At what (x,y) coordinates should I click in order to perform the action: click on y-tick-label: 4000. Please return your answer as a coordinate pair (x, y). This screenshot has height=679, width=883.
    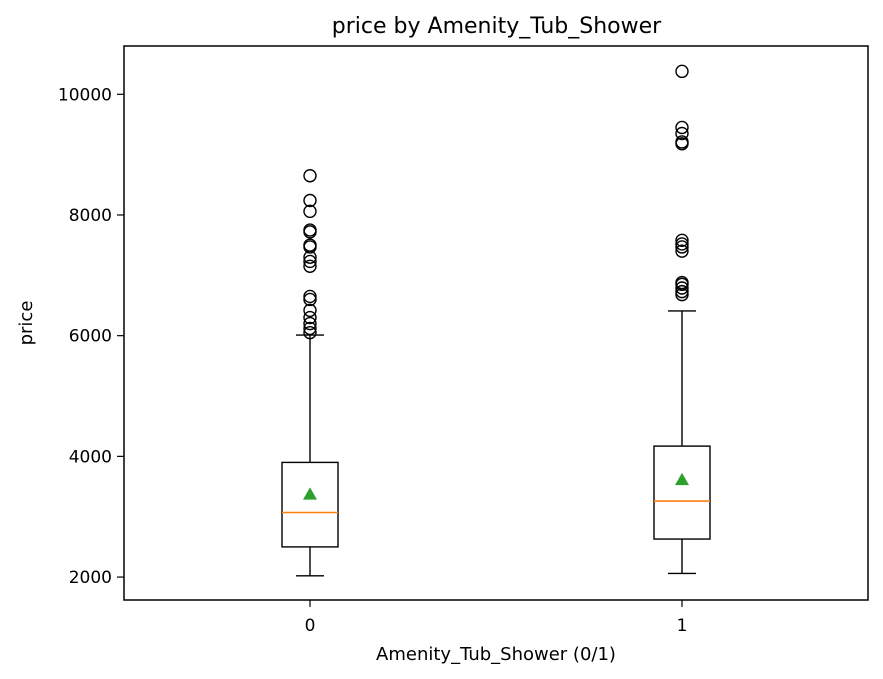
    Looking at the image, I should click on (90, 457).